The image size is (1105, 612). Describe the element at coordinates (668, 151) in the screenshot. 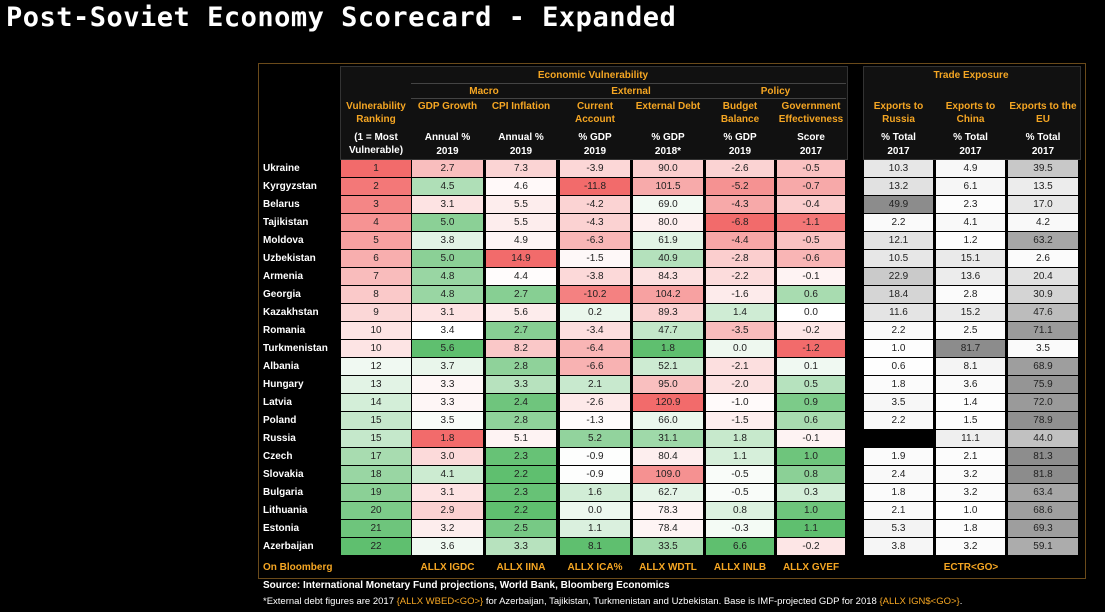

I see `column-header-year: 2018*` at that location.